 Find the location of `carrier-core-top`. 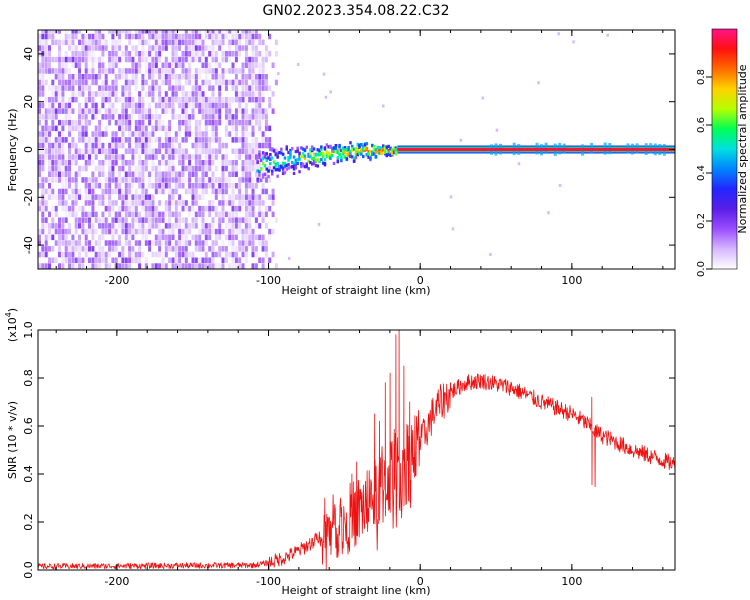

carrier-core-top is located at coordinates (536, 149).